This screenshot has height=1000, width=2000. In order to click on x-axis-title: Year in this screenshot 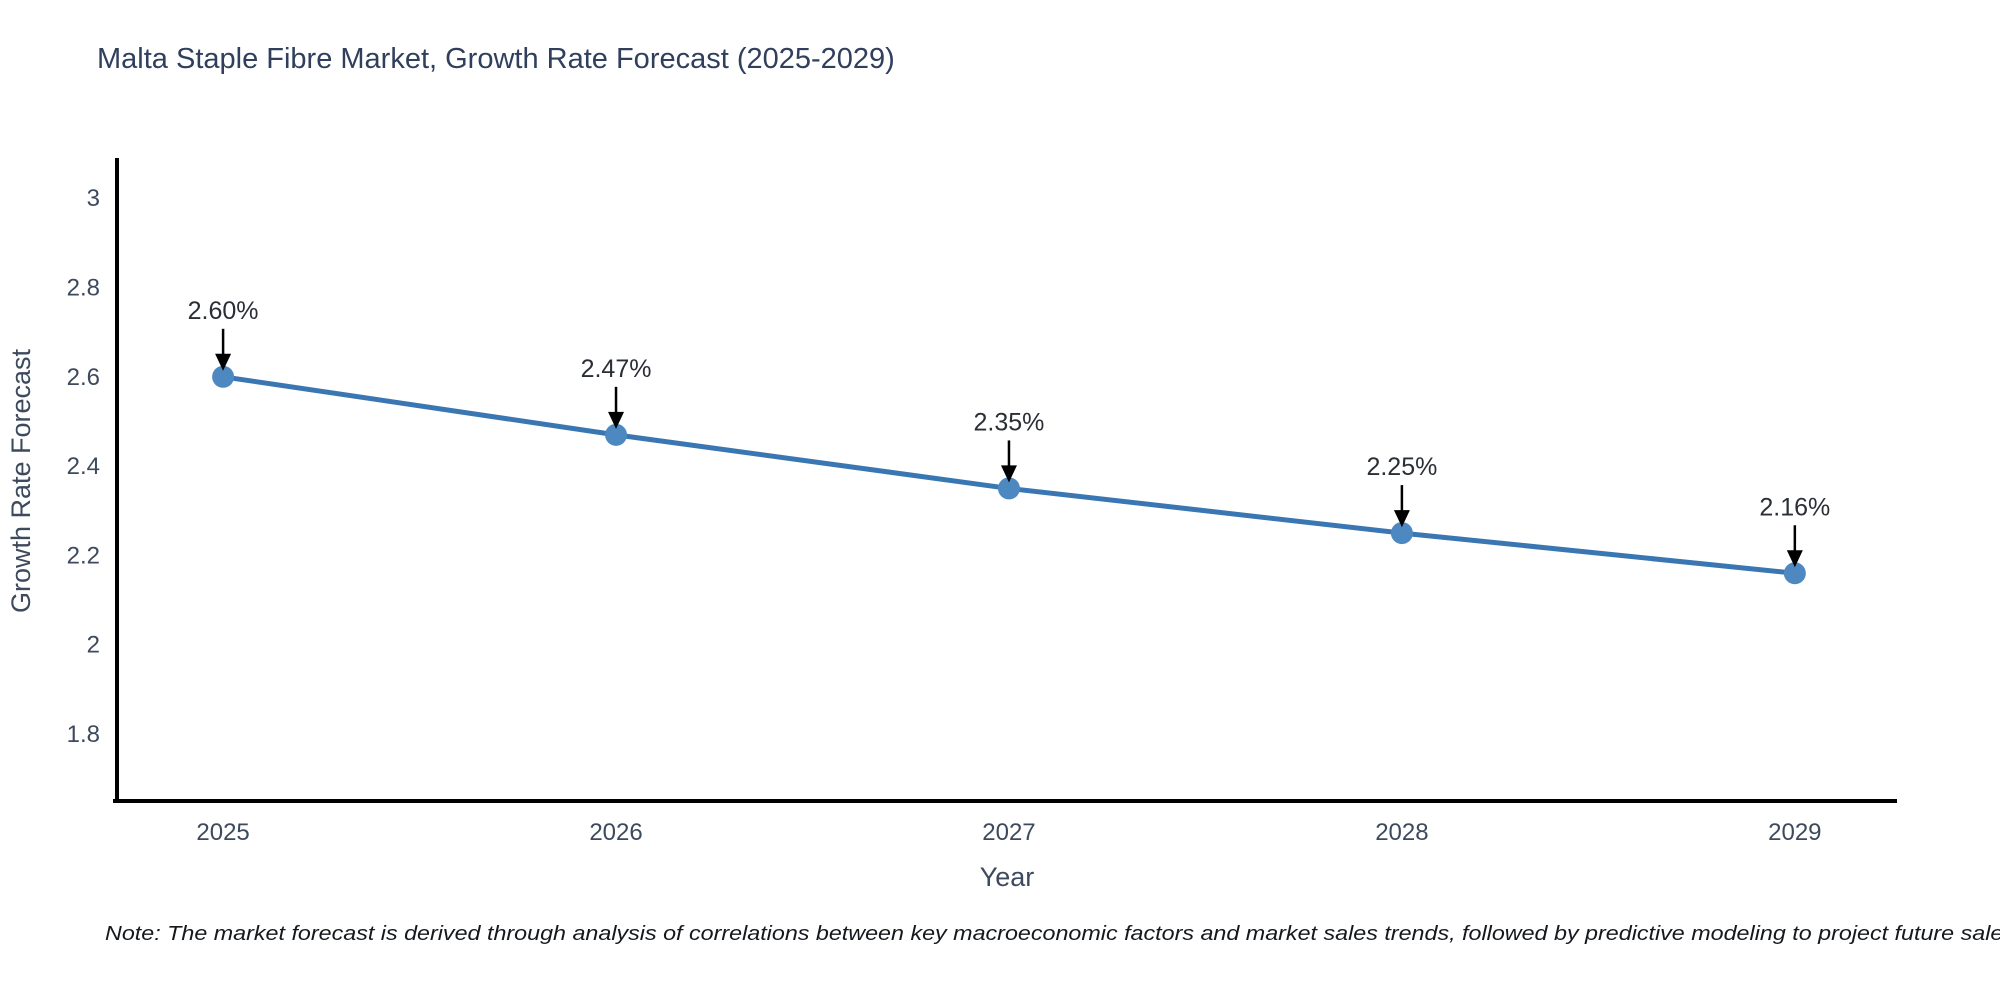, I will do `click(1007, 877)`.